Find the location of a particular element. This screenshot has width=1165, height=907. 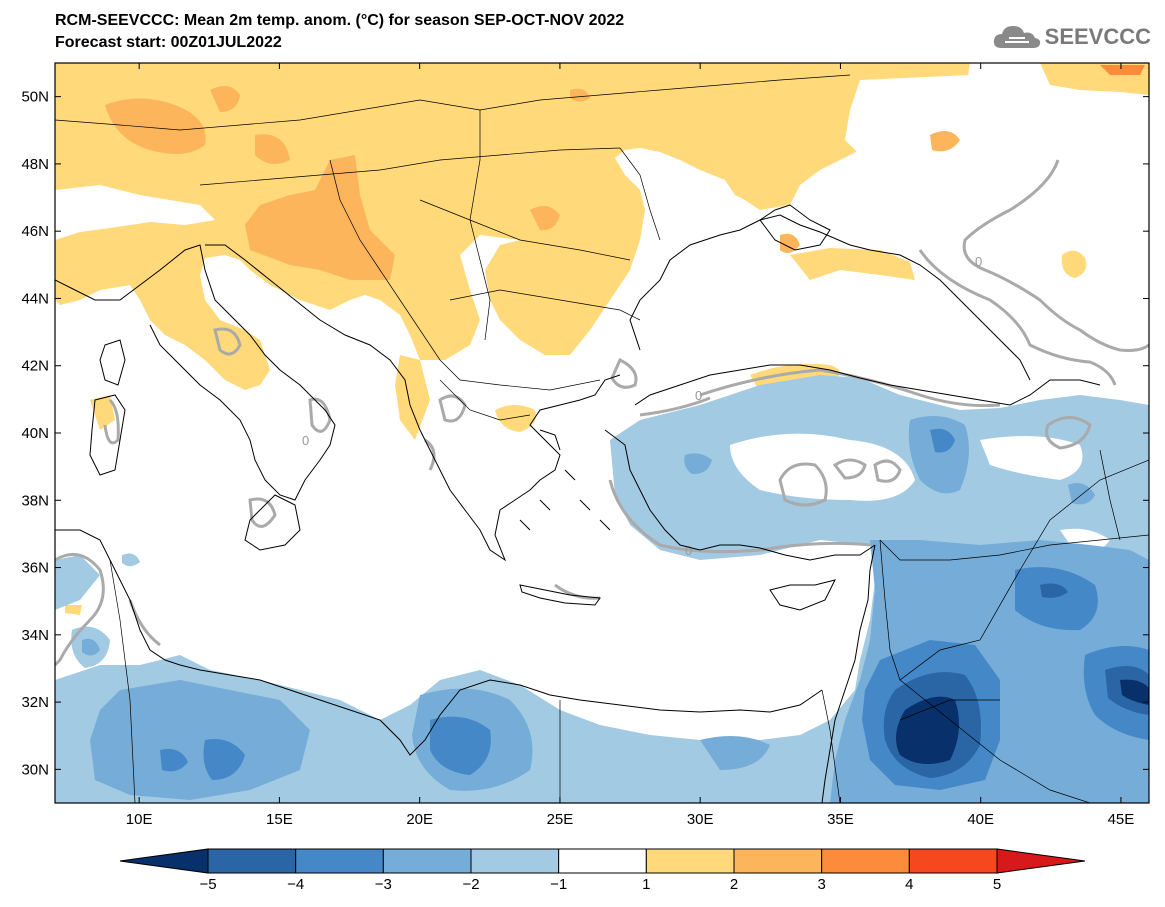

logo-text: SEEVCCC is located at coordinates (1097, 36).